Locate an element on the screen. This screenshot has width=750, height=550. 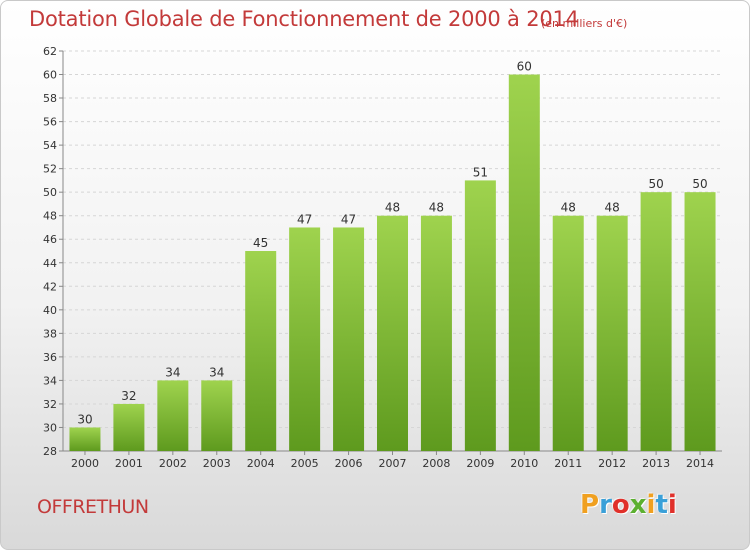
x-tick-label-2004: 2004 is located at coordinates (261, 463).